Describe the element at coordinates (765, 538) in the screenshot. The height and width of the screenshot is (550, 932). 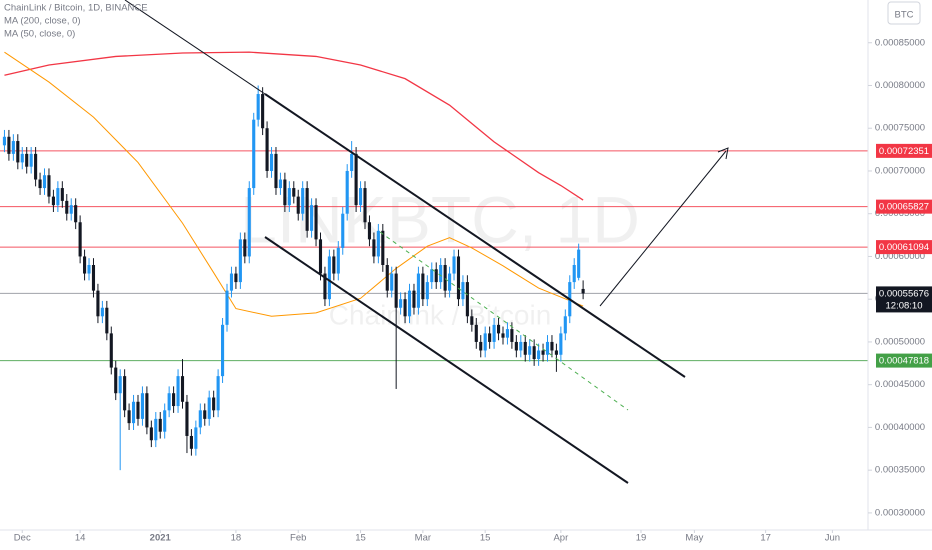
I see `x-tick-label: 17` at that location.